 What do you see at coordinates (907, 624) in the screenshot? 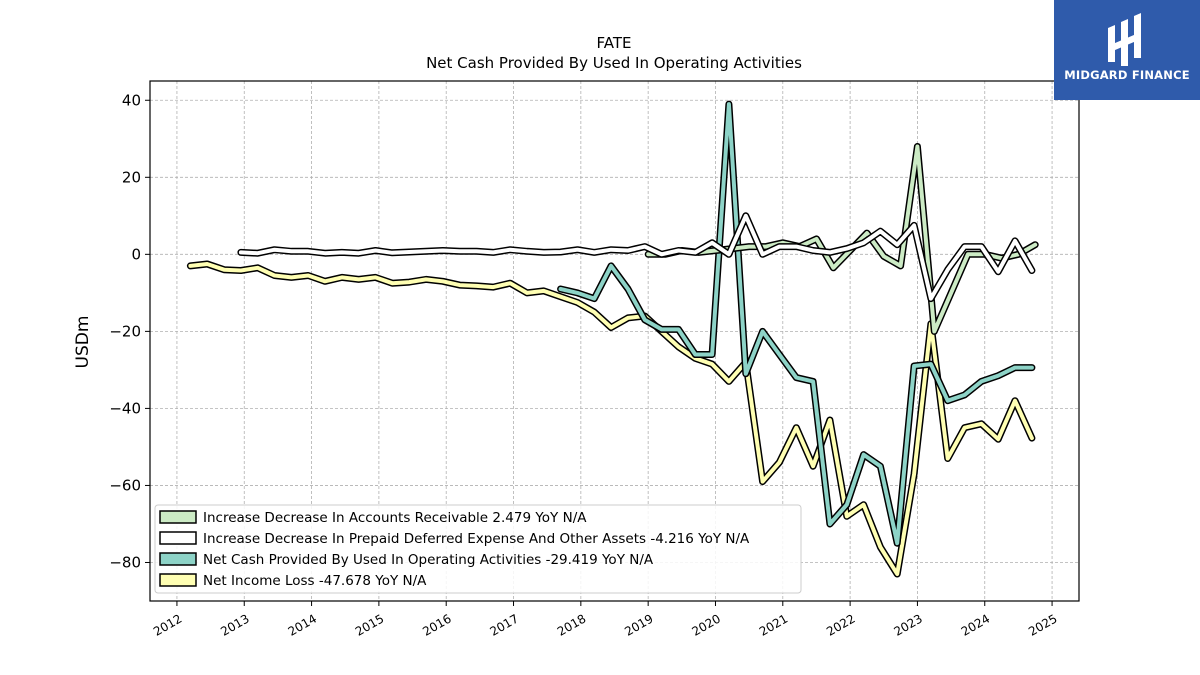
I see `x-tick-label: 2023` at bounding box center [907, 624].